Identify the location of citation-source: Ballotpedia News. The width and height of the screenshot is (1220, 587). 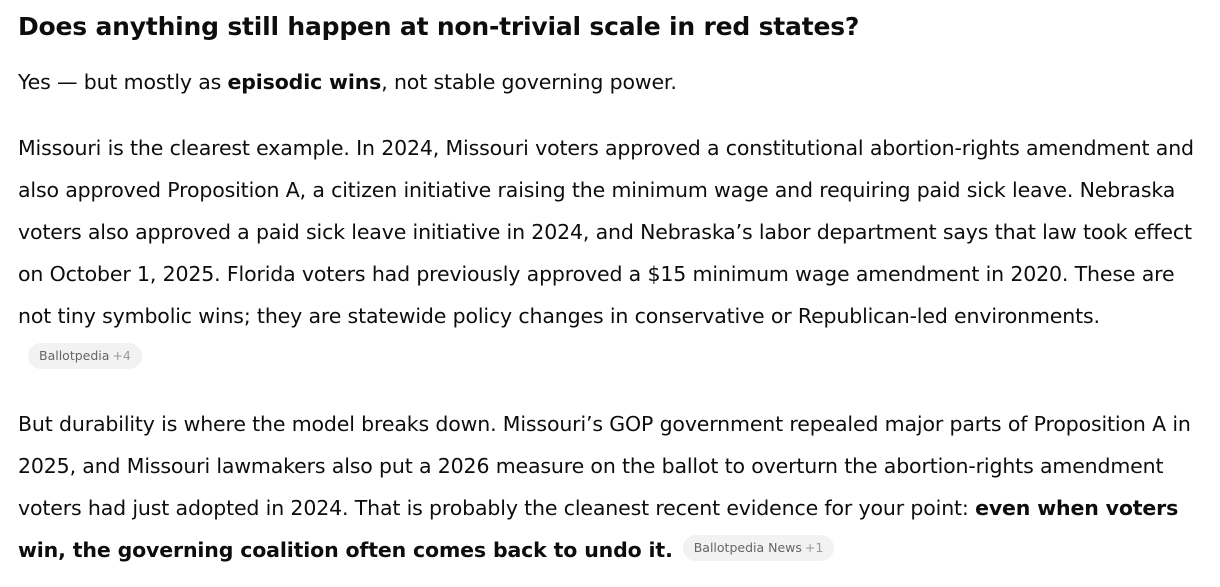
(747, 547).